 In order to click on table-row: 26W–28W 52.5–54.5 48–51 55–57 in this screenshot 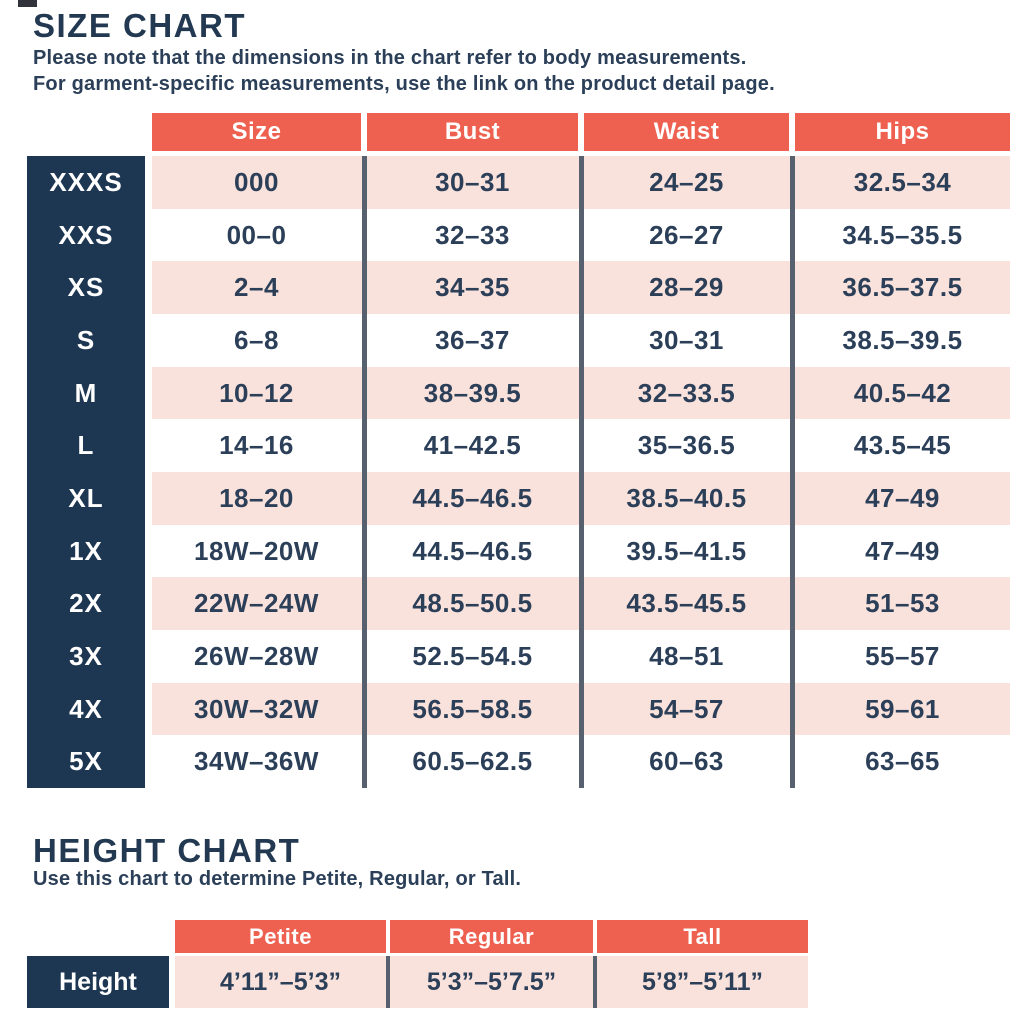, I will do `click(581, 656)`.